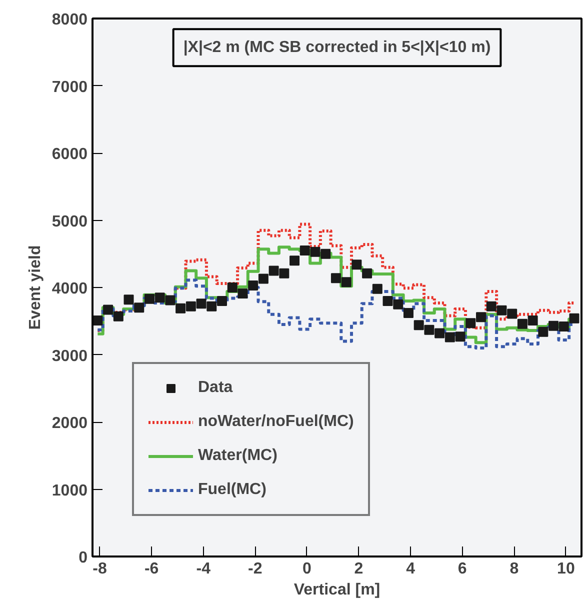  Describe the element at coordinates (337, 47) in the screenshot. I see `text: |X|<2 m (MC SB corrected in 5<|X|<10 m)` at that location.